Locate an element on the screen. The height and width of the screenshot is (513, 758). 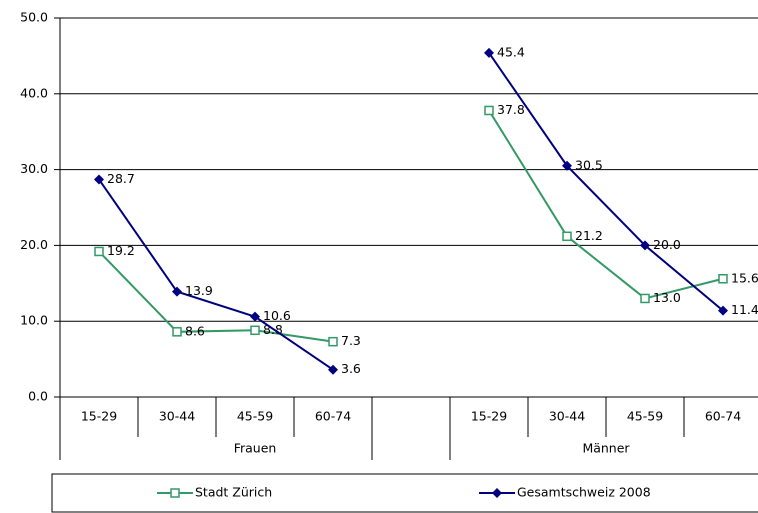
y-tick-label: 20.0 is located at coordinates (34, 244).